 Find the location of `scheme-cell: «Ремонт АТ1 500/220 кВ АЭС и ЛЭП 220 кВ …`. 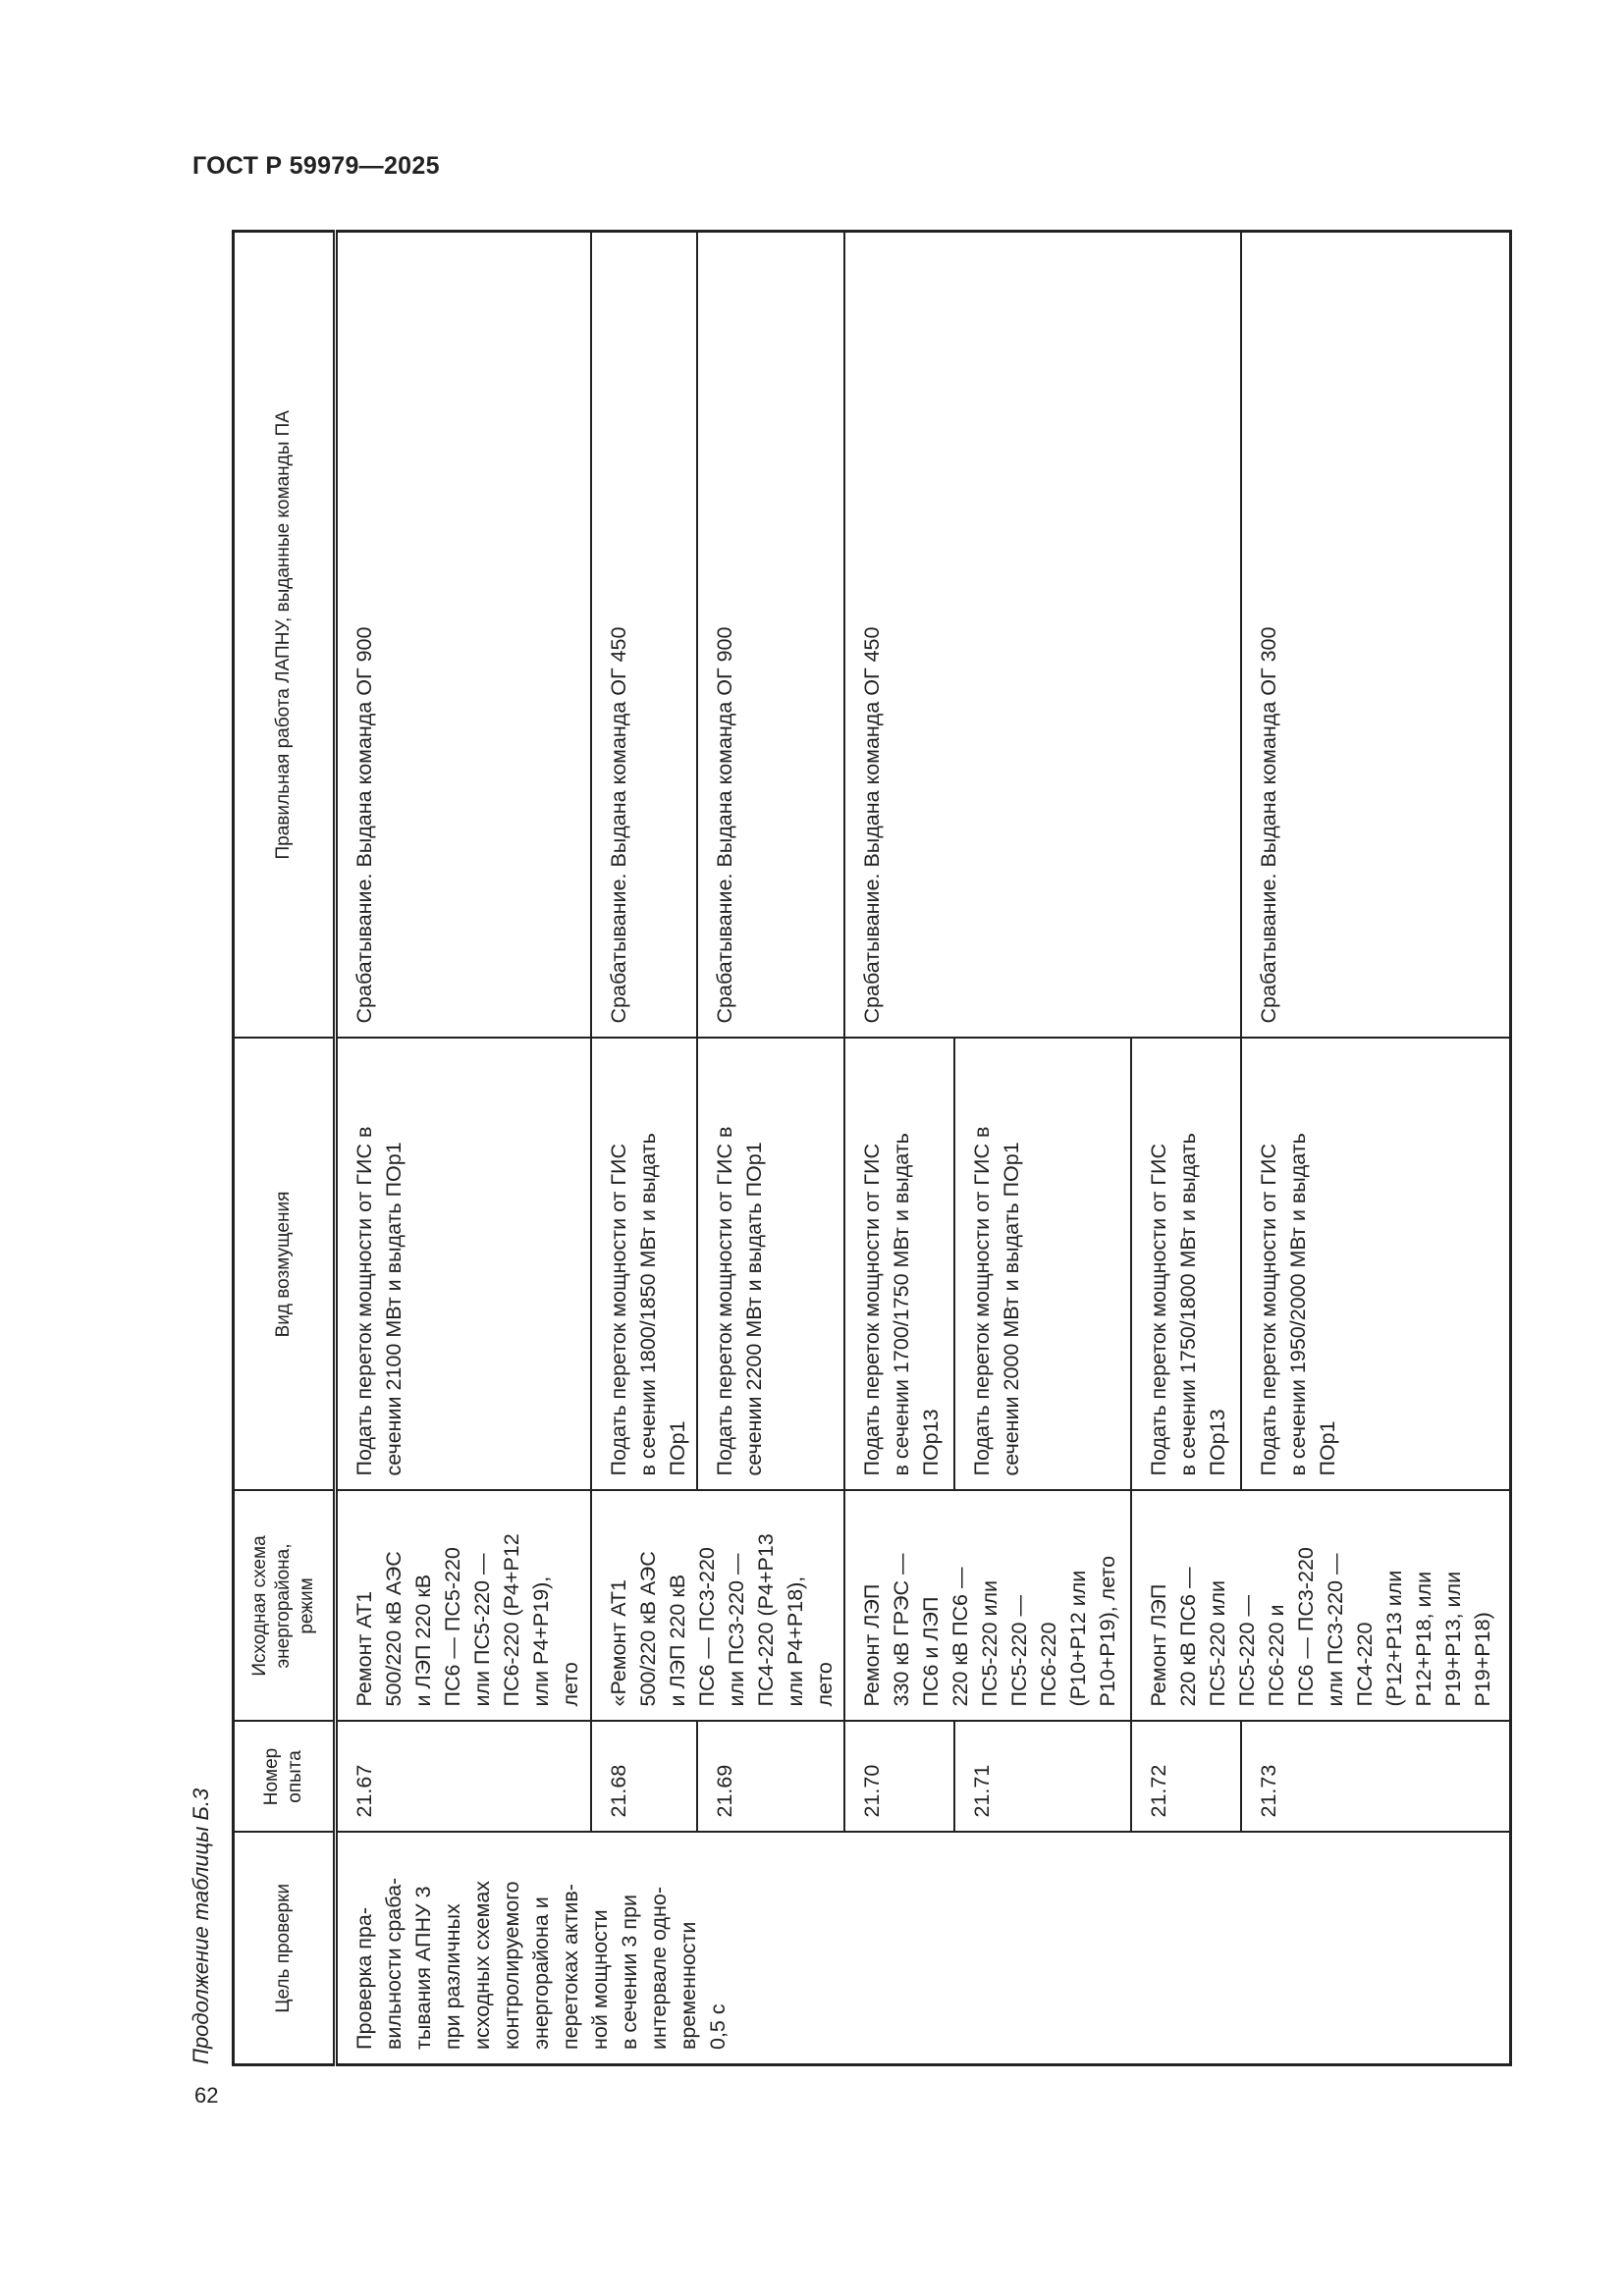

scheme-cell: «Ремонт АТ1 500/220 кВ АЭС и ЛЭП 220 кВ … is located at coordinates (717, 1606).